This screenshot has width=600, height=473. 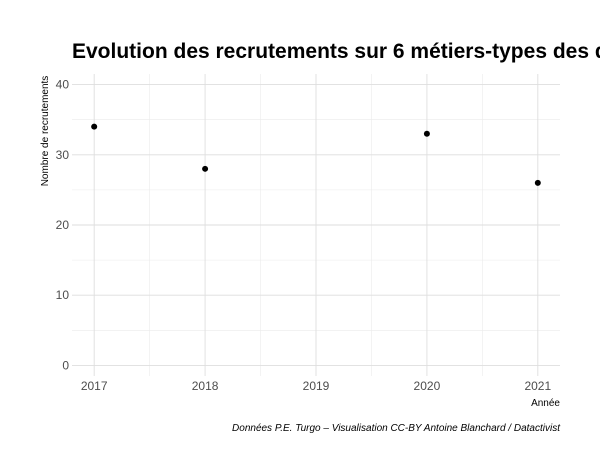 I want to click on y-axis-label: Nombre de recrutements, so click(x=45, y=131).